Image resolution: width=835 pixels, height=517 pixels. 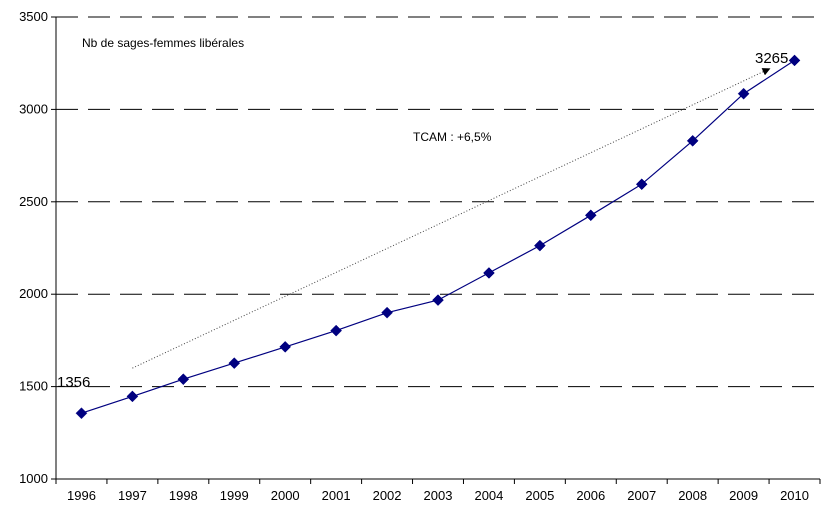 What do you see at coordinates (163, 43) in the screenshot?
I see `chart-title: Nb de sages-femmes libérales` at bounding box center [163, 43].